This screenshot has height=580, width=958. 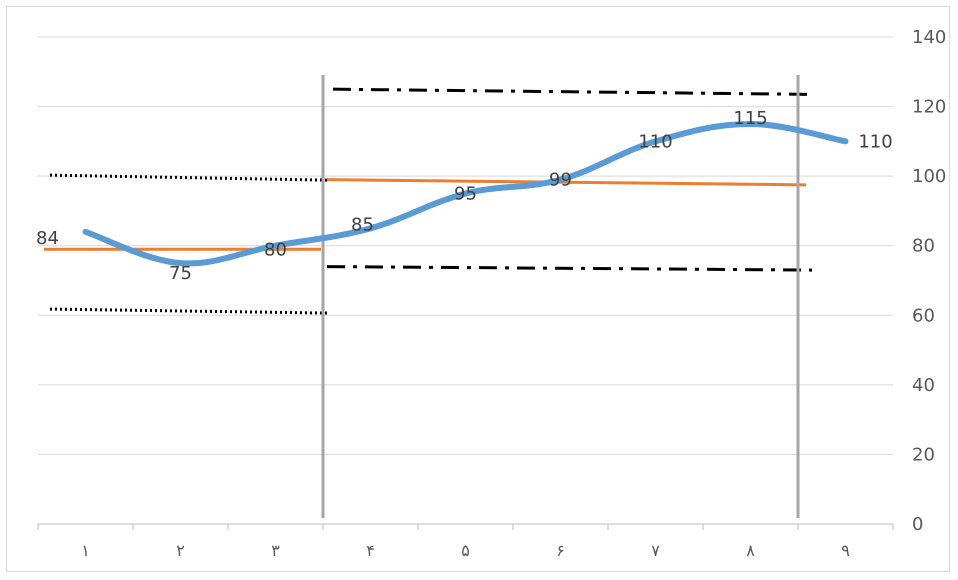 I want to click on data-label: 85, so click(x=362, y=224).